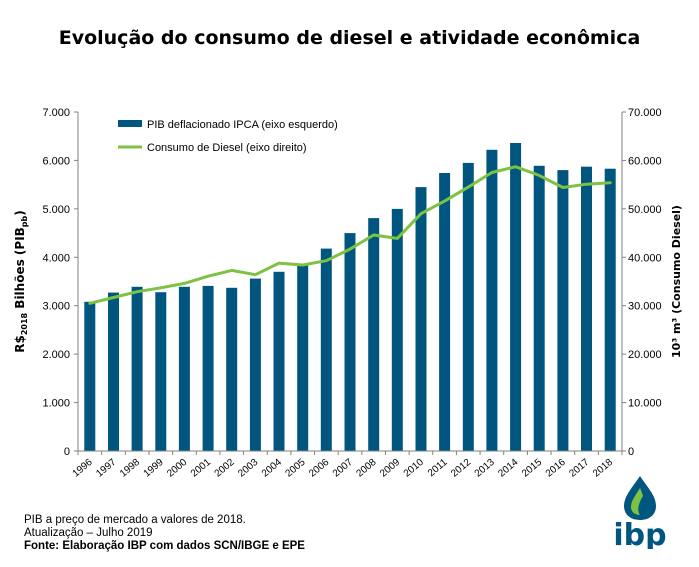 Image resolution: width=699 pixels, height=567 pixels. I want to click on bar-2001, so click(208, 368).